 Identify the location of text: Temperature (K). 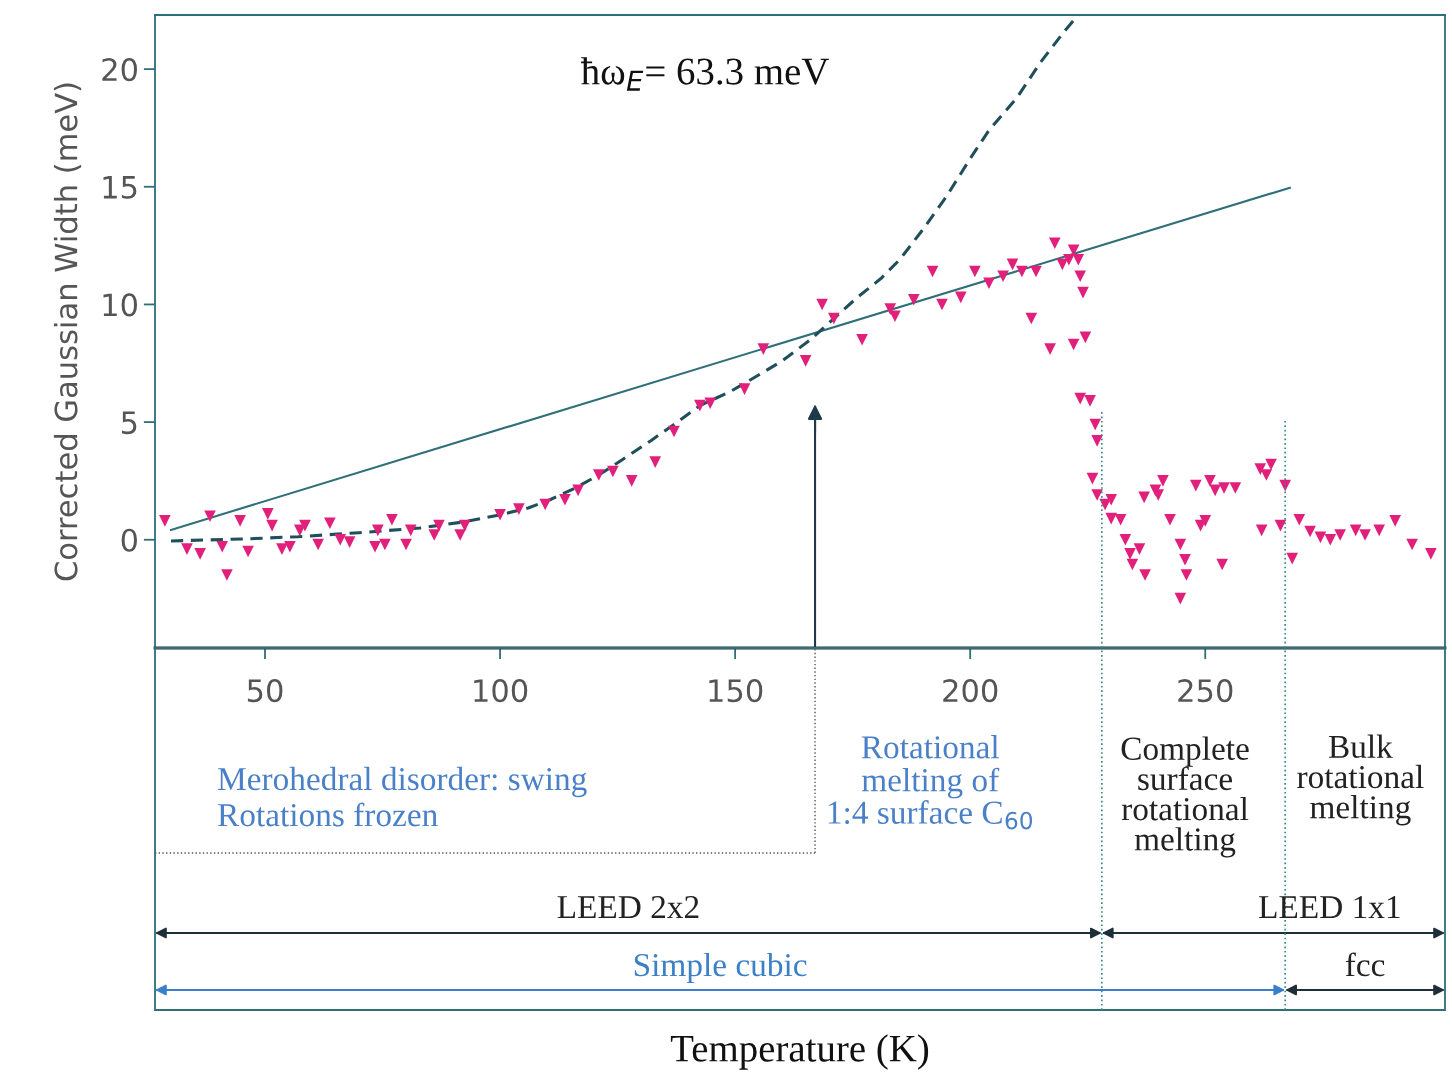
(799, 1052).